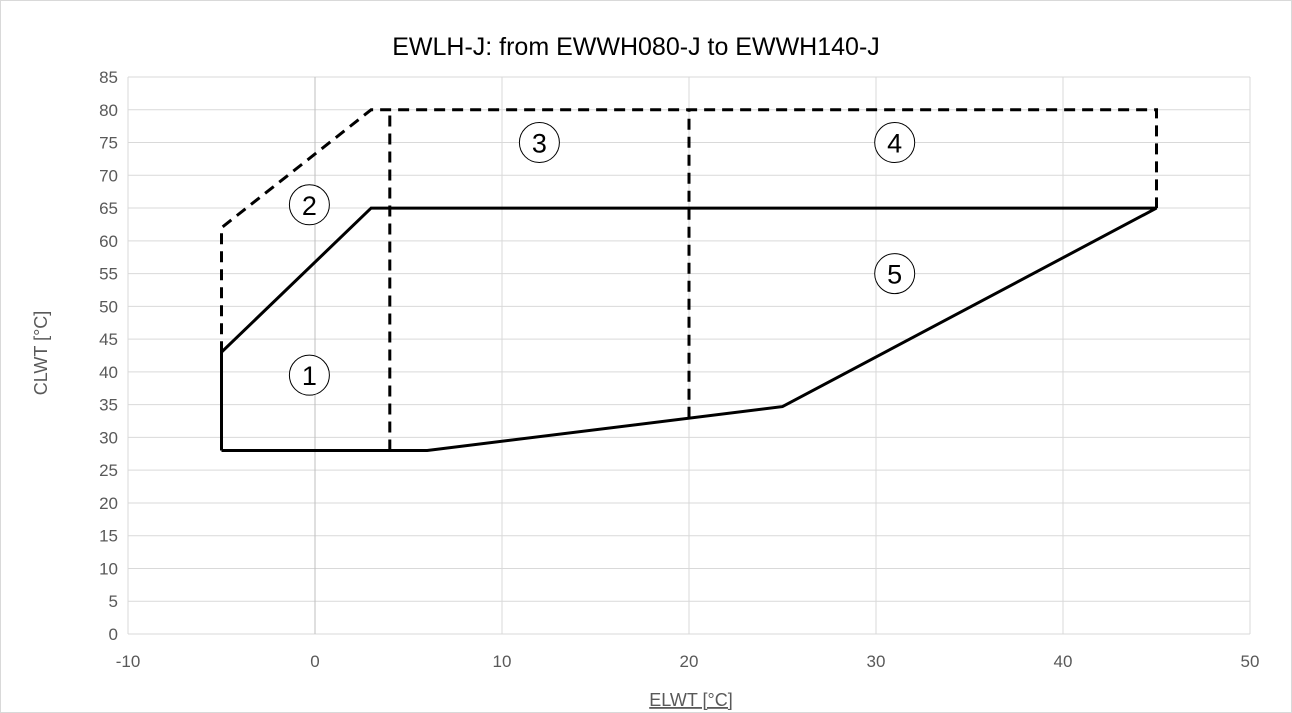 The image size is (1292, 713). I want to click on x-tick-label: 50, so click(1250, 661).